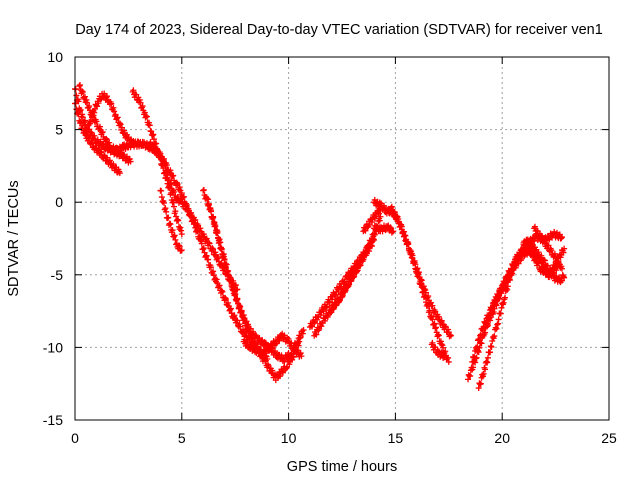 Image resolution: width=640 pixels, height=480 pixels. I want to click on x-tick-label: 15, so click(396, 438).